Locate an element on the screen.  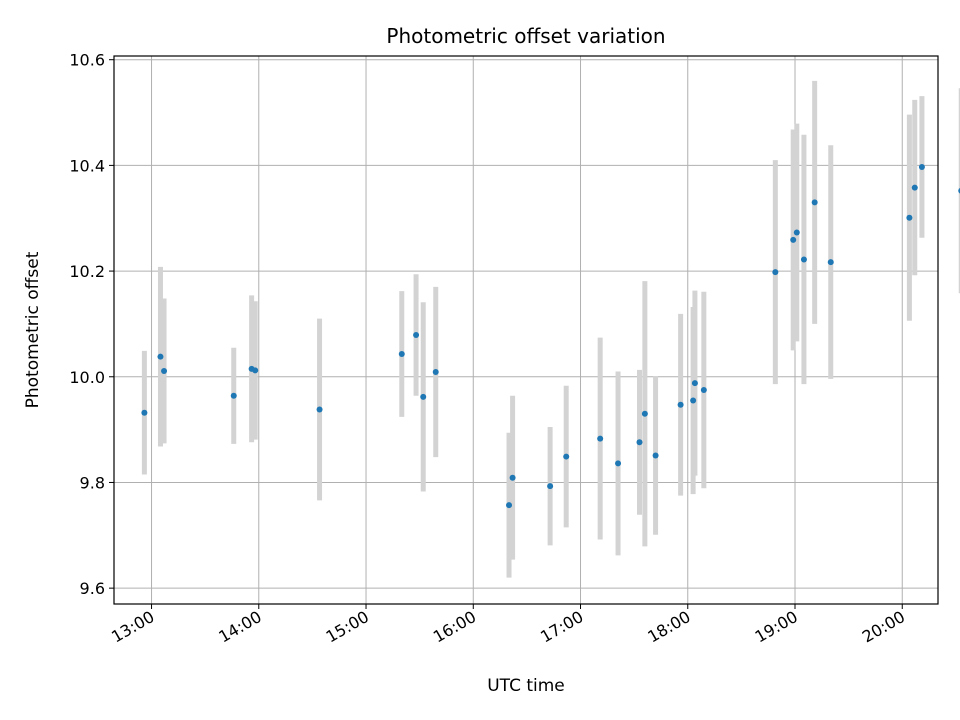
y-tick-label: 10.2 is located at coordinates (87, 271).